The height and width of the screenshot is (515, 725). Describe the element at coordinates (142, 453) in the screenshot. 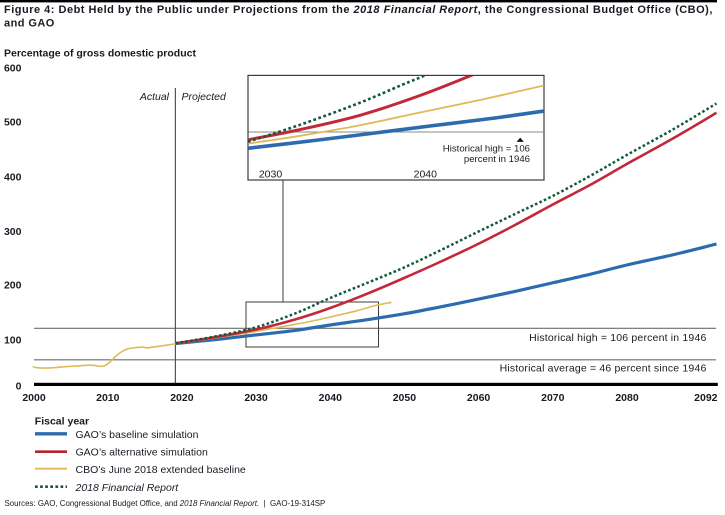

I see `svg-text: GAO’s alternative simulation` at that location.